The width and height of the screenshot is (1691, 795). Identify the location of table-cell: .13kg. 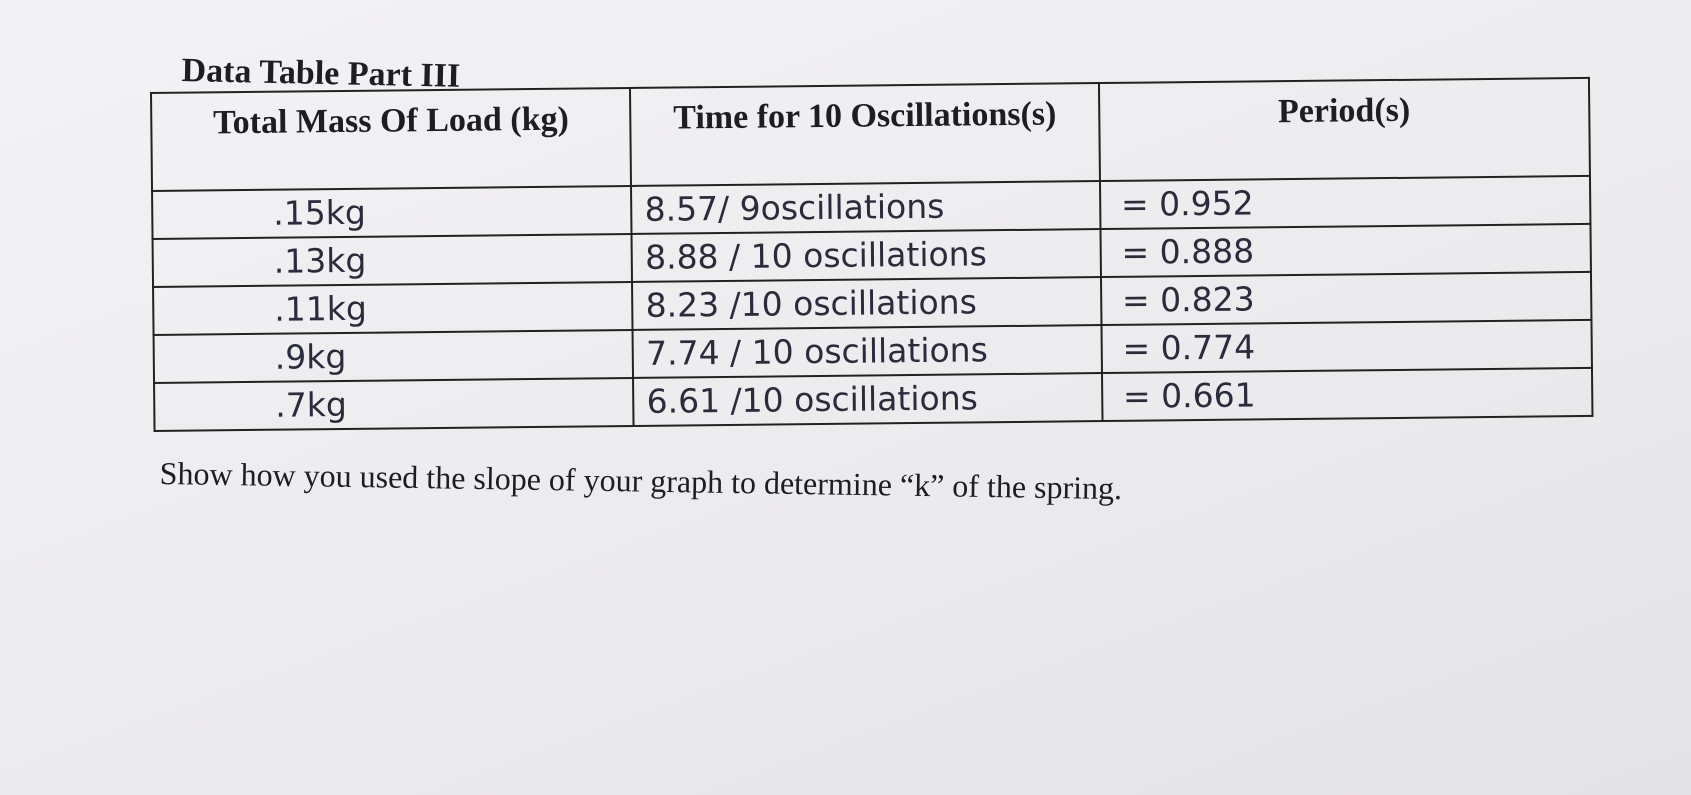
(392, 260).